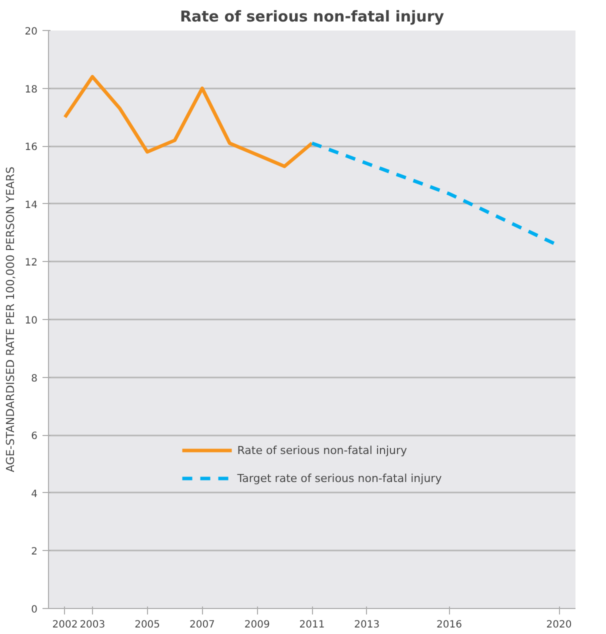  Describe the element at coordinates (93, 625) in the screenshot. I see `x-tick-label: 2003` at that location.